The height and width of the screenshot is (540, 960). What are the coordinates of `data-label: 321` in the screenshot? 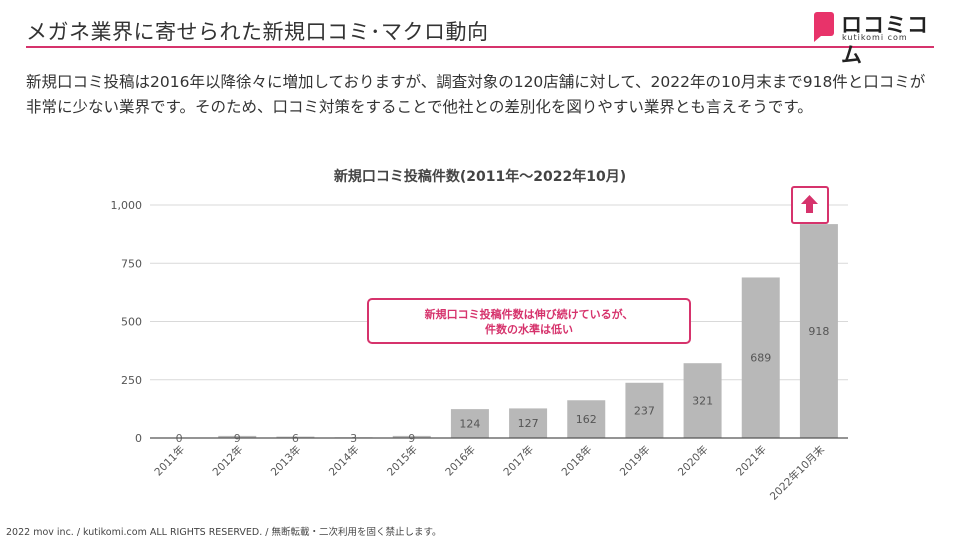 It's located at (702, 401).